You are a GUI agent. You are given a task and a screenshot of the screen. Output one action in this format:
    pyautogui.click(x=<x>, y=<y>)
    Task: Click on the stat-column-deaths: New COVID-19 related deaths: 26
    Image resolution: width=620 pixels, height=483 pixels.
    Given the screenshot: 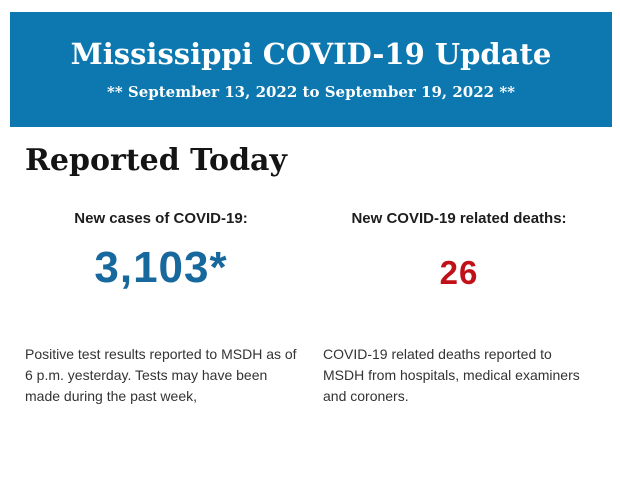 What is the action you would take?
    pyautogui.click(x=459, y=249)
    